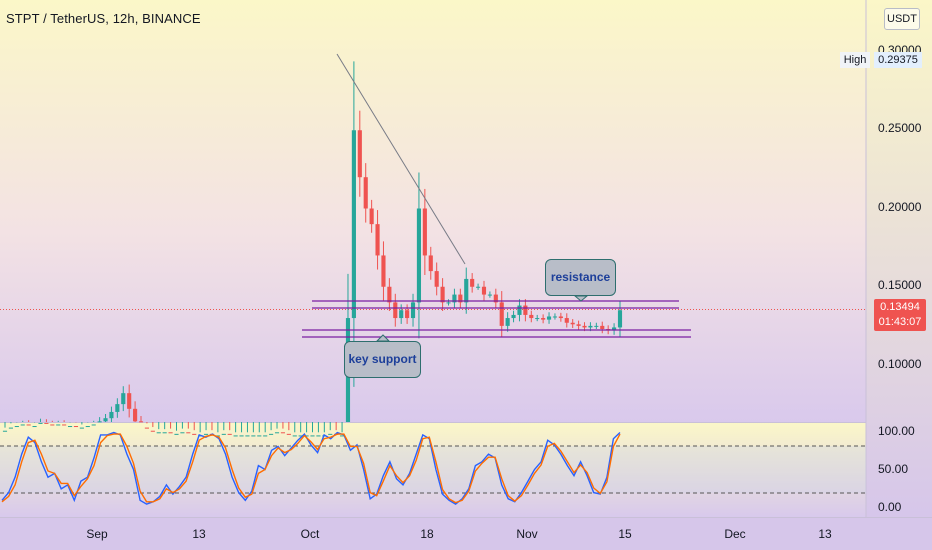  Describe the element at coordinates (580, 277) in the screenshot. I see `resistance-callout: resistance` at that location.